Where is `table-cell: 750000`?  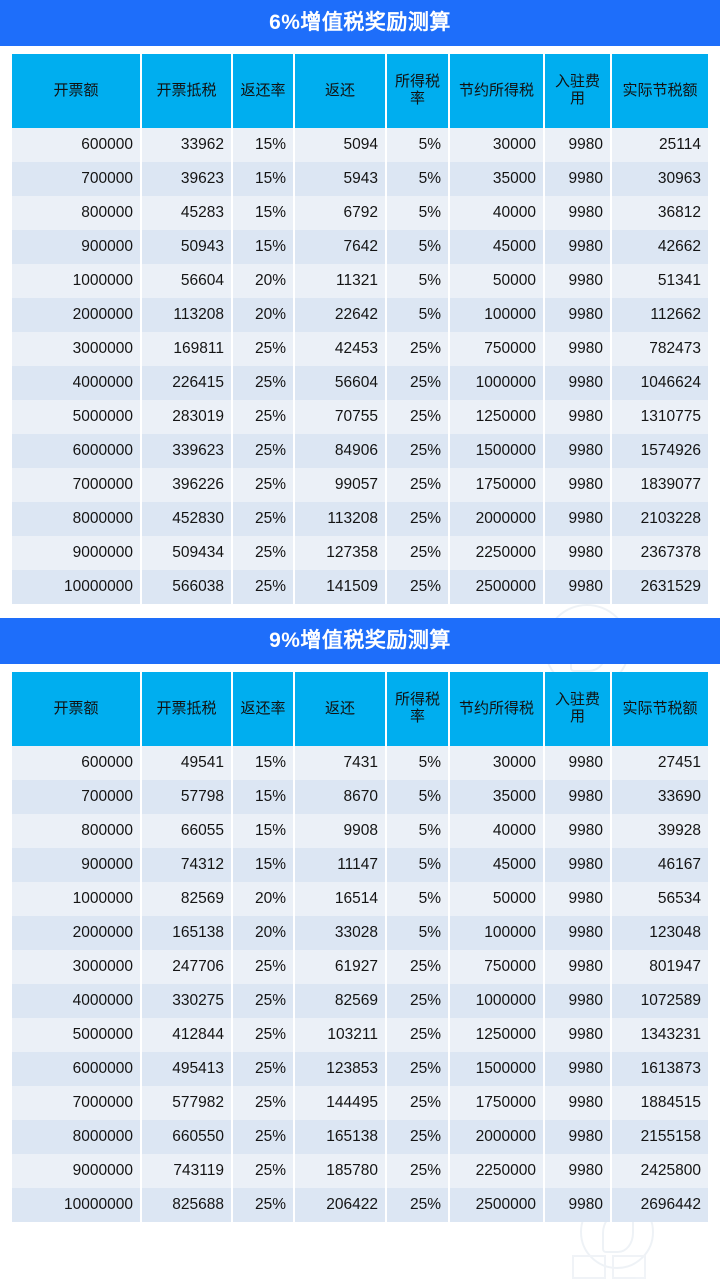
table-cell: 750000 is located at coordinates (497, 967).